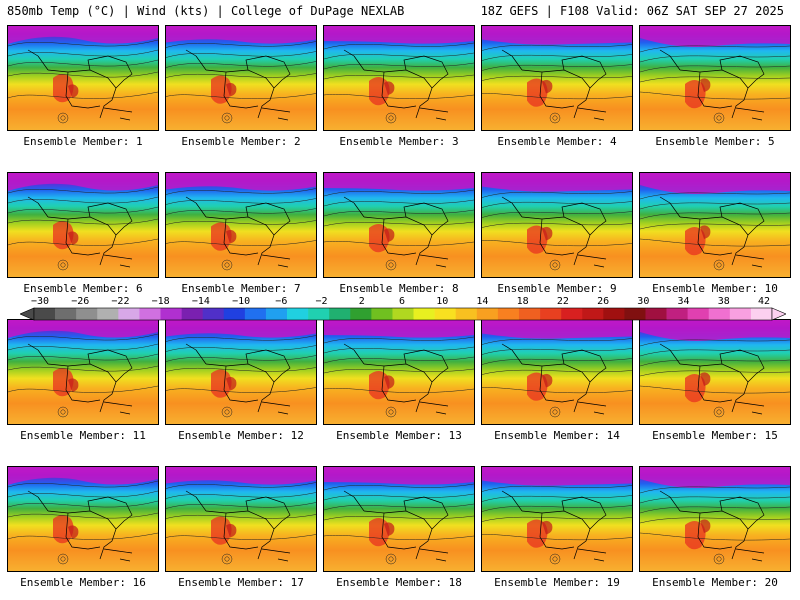 The image size is (800, 600). What do you see at coordinates (403, 314) in the screenshot?
I see `temperature-colorbar` at bounding box center [403, 314].